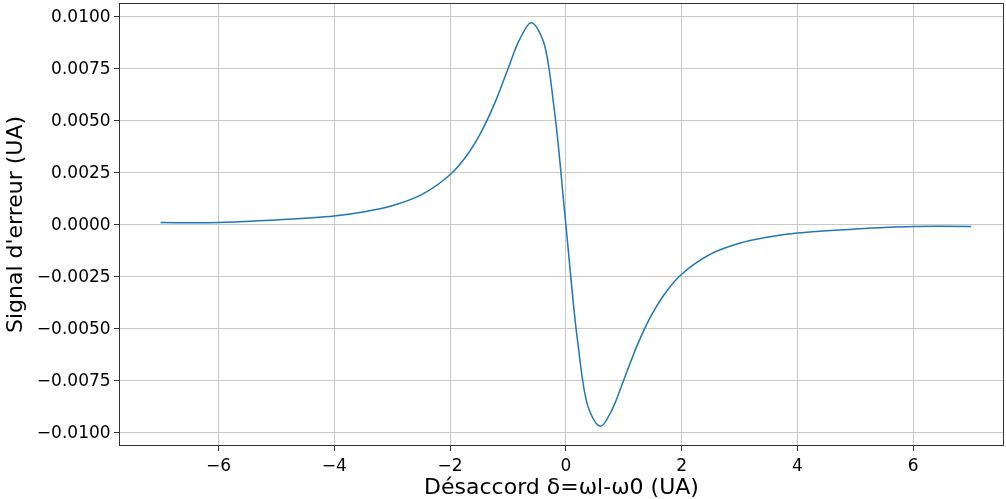  I want to click on y-tick-label: 0.0000, so click(81, 224).